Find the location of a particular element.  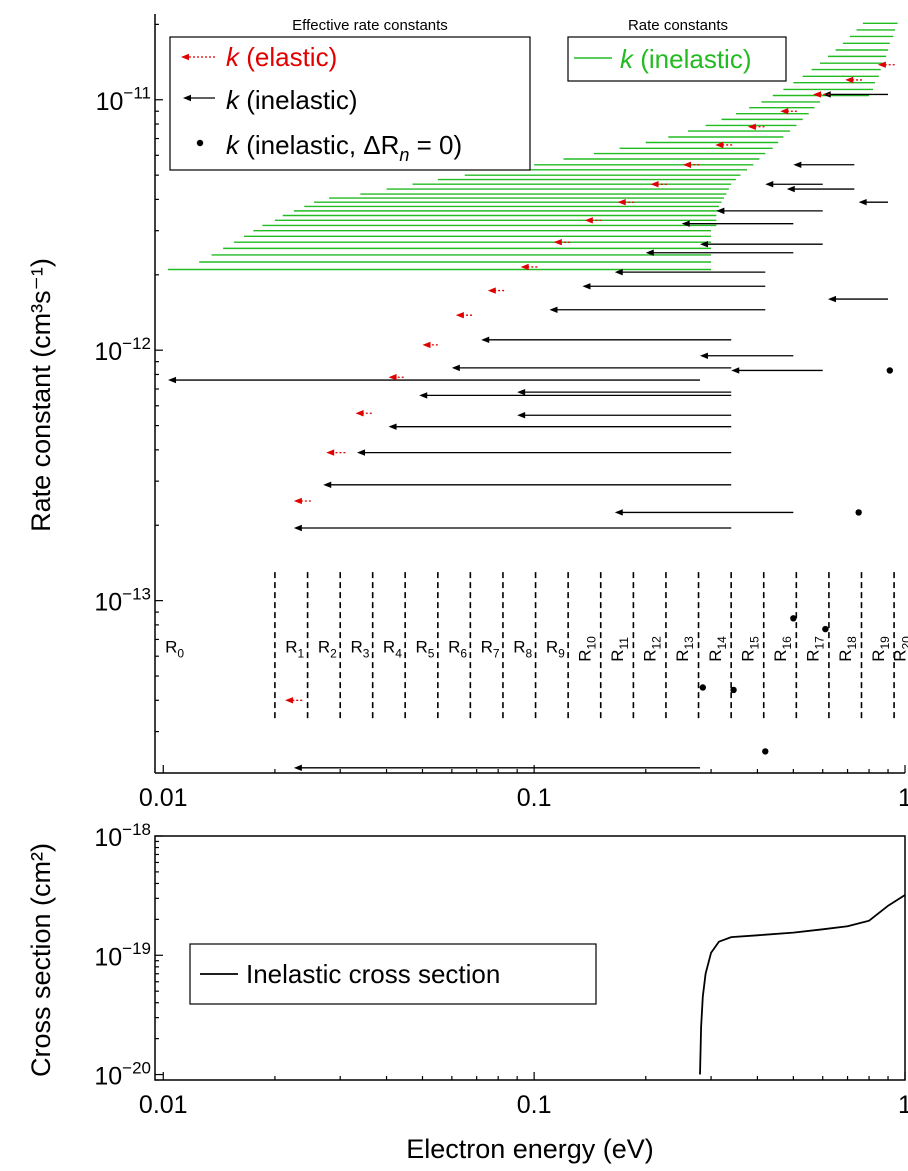

y-tick-label: 10−12 is located at coordinates (122, 350).